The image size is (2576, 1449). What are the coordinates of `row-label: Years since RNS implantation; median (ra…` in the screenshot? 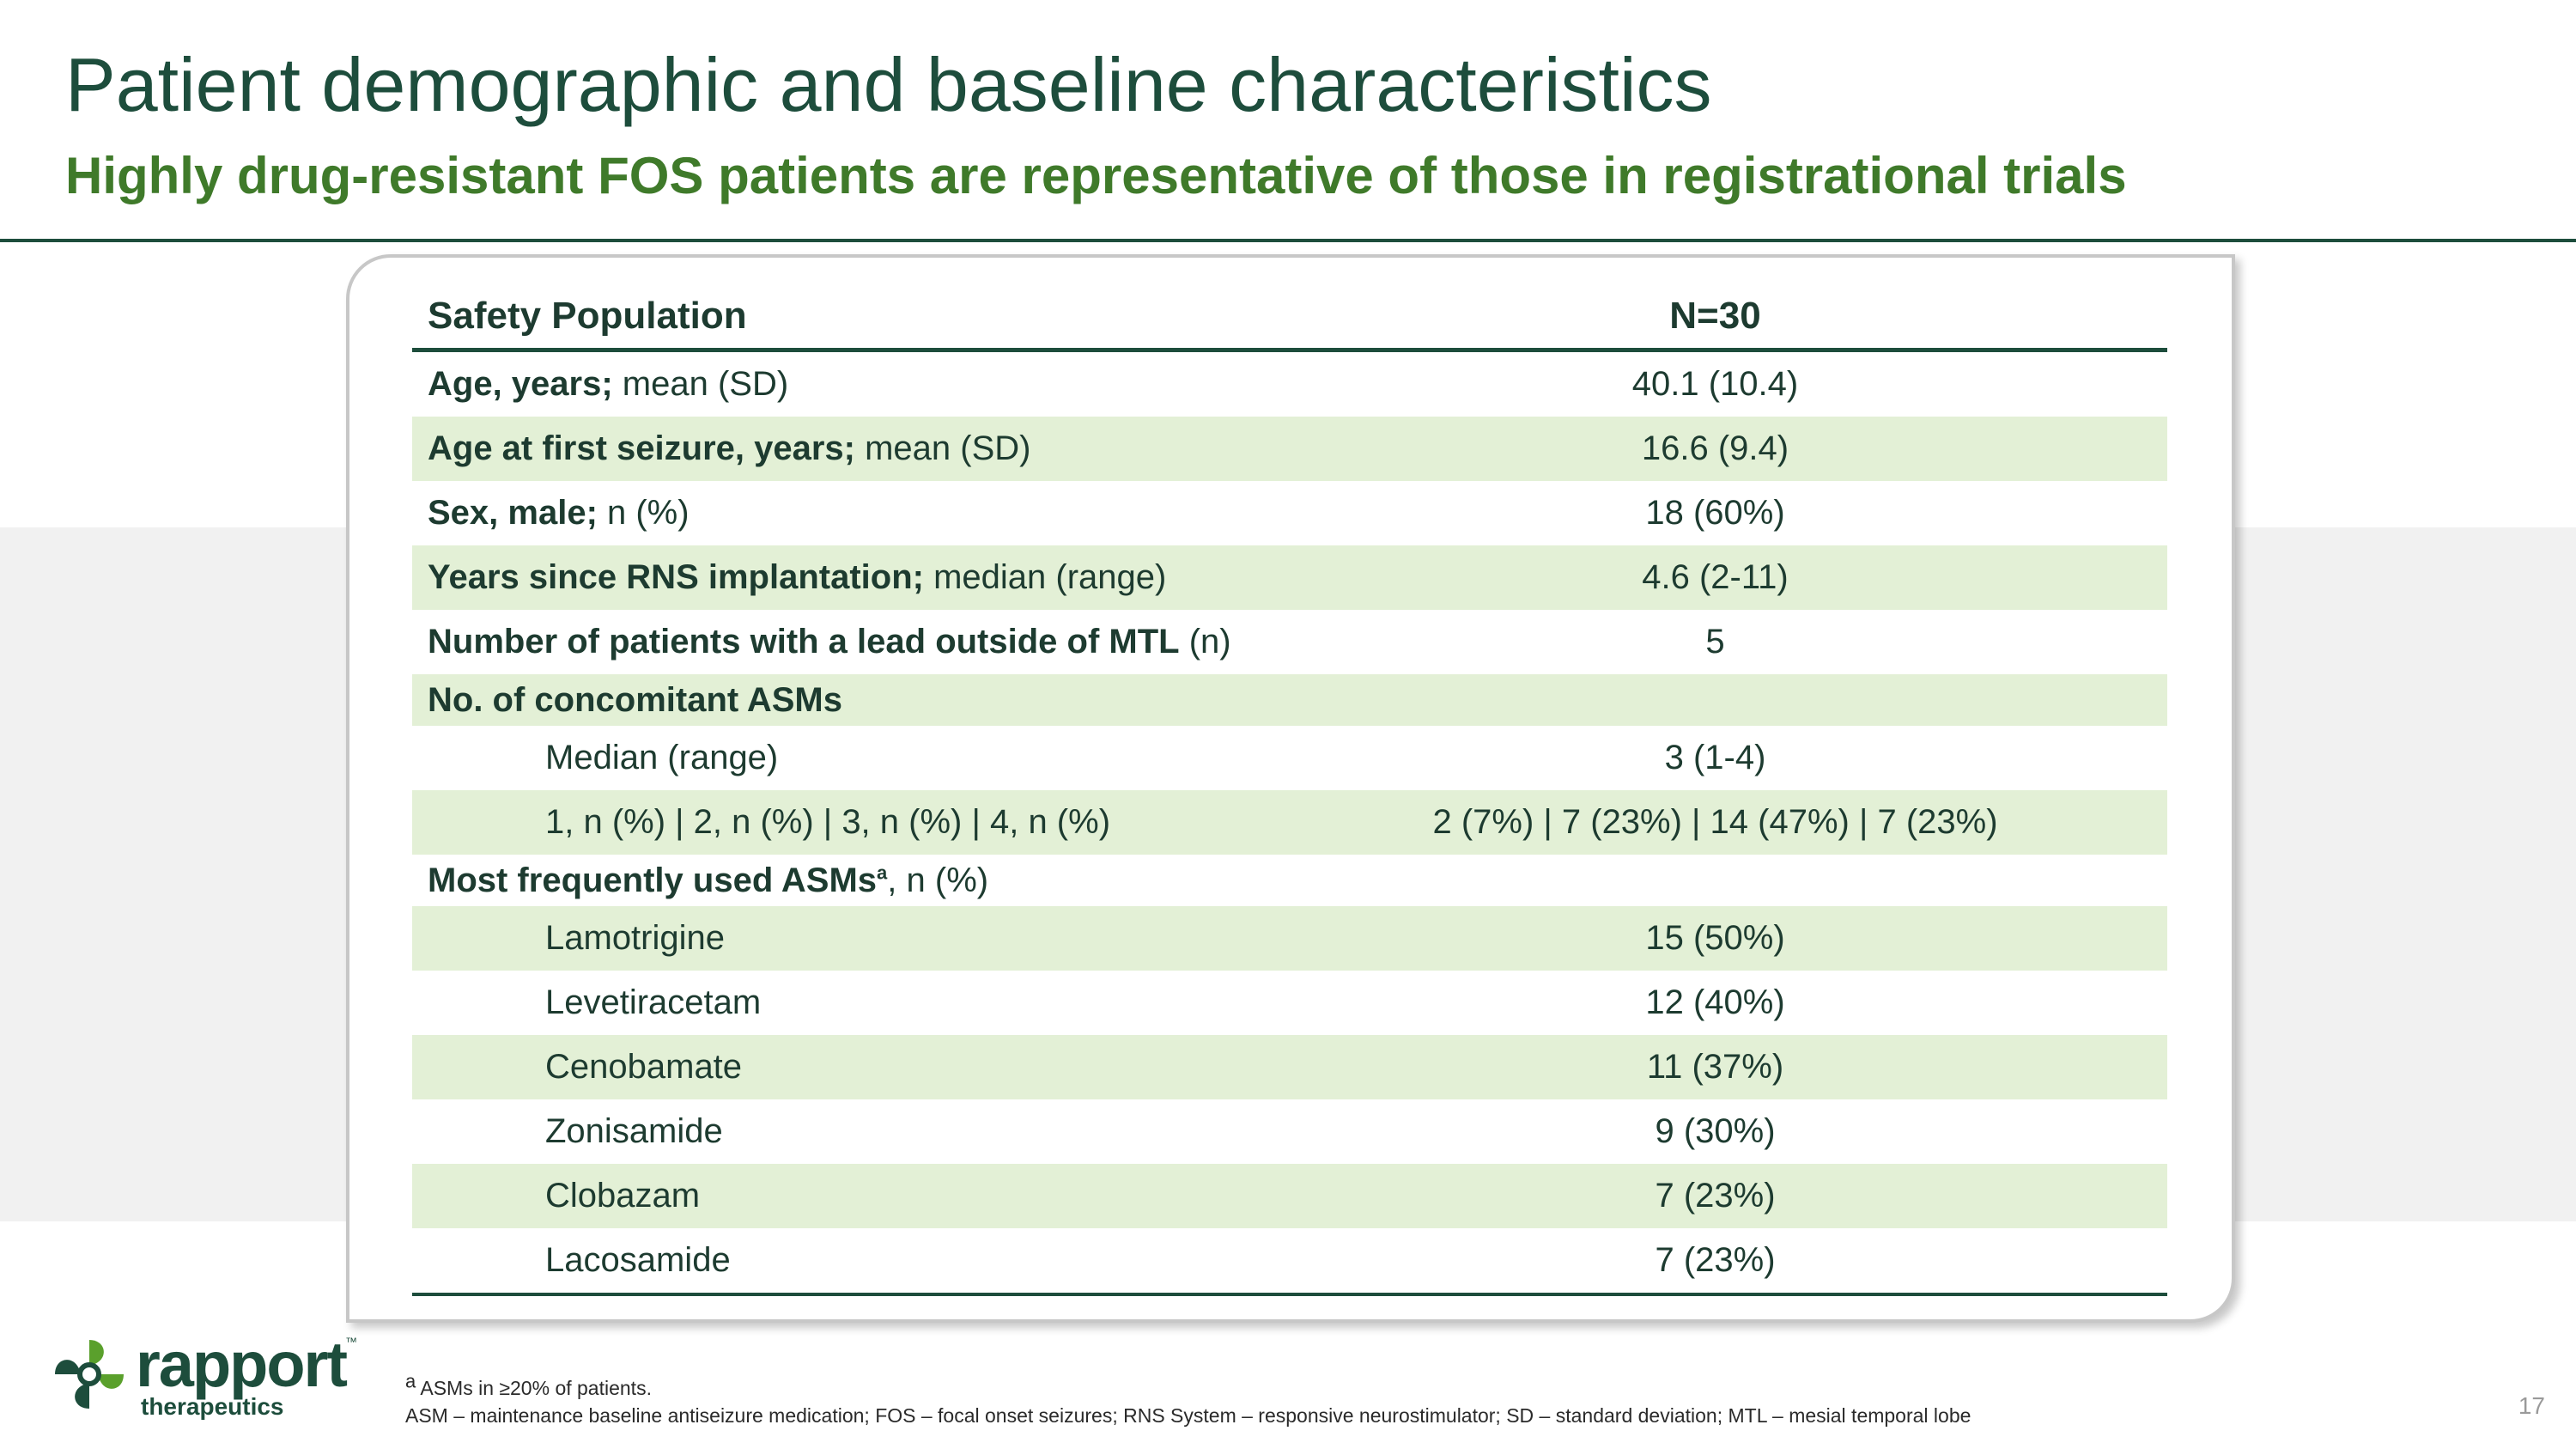 It's located at (797, 577).